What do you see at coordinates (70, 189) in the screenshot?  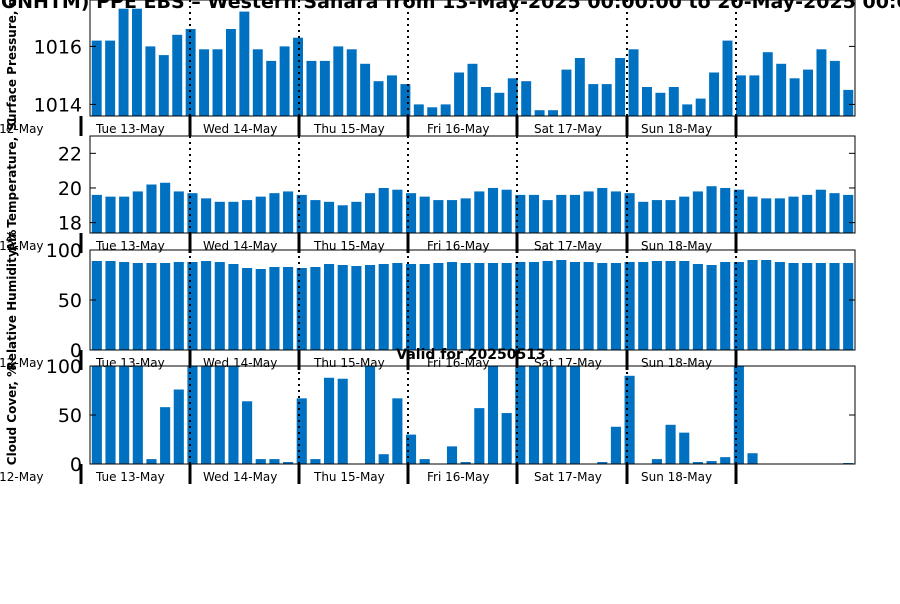 I see `y-tick-label: 20` at bounding box center [70, 189].